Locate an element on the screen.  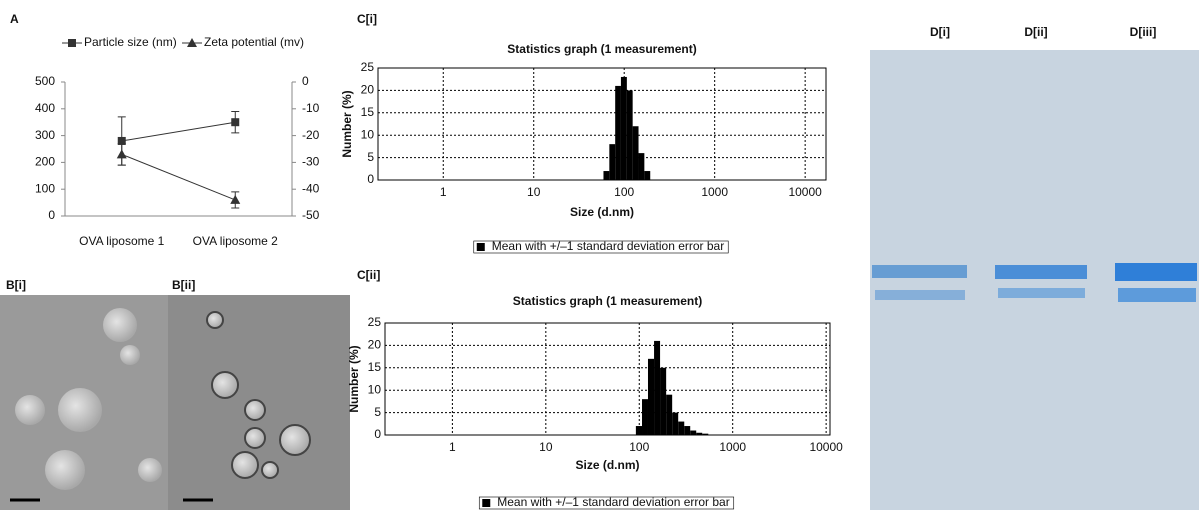
x-tick-label: OVA liposome 2 is located at coordinates (235, 241).